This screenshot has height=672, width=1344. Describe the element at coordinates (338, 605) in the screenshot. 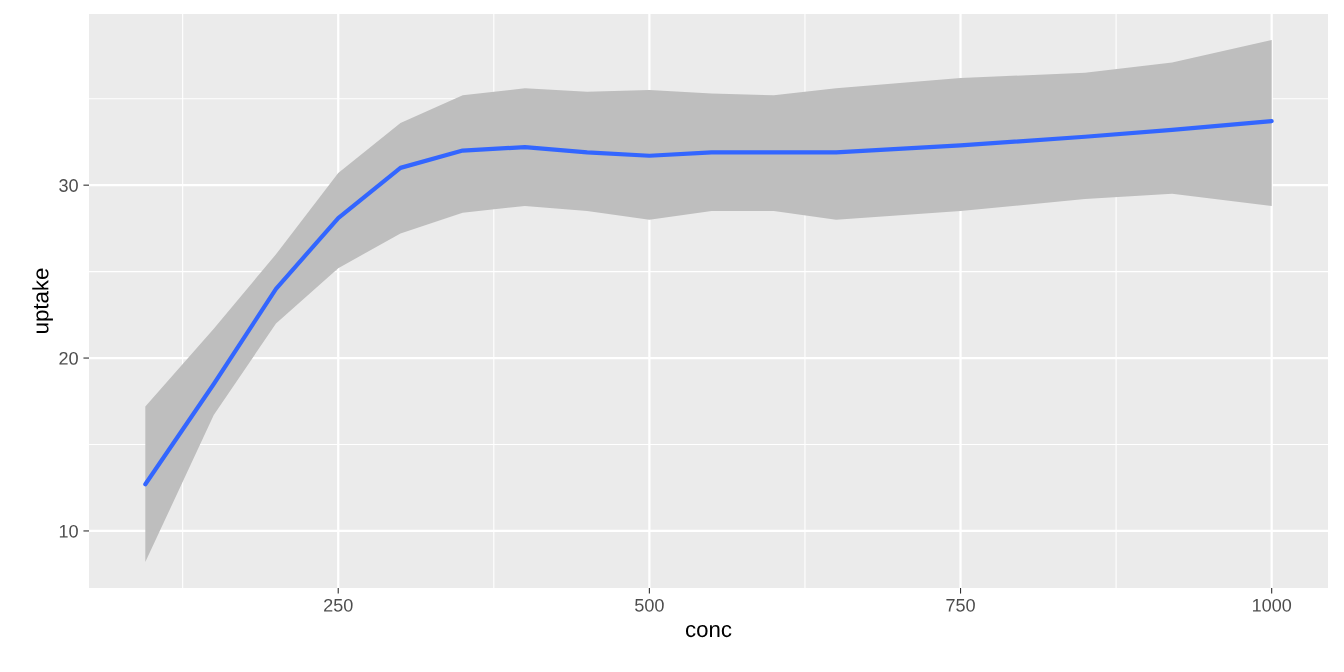

I see `x-tick-label: 250` at that location.